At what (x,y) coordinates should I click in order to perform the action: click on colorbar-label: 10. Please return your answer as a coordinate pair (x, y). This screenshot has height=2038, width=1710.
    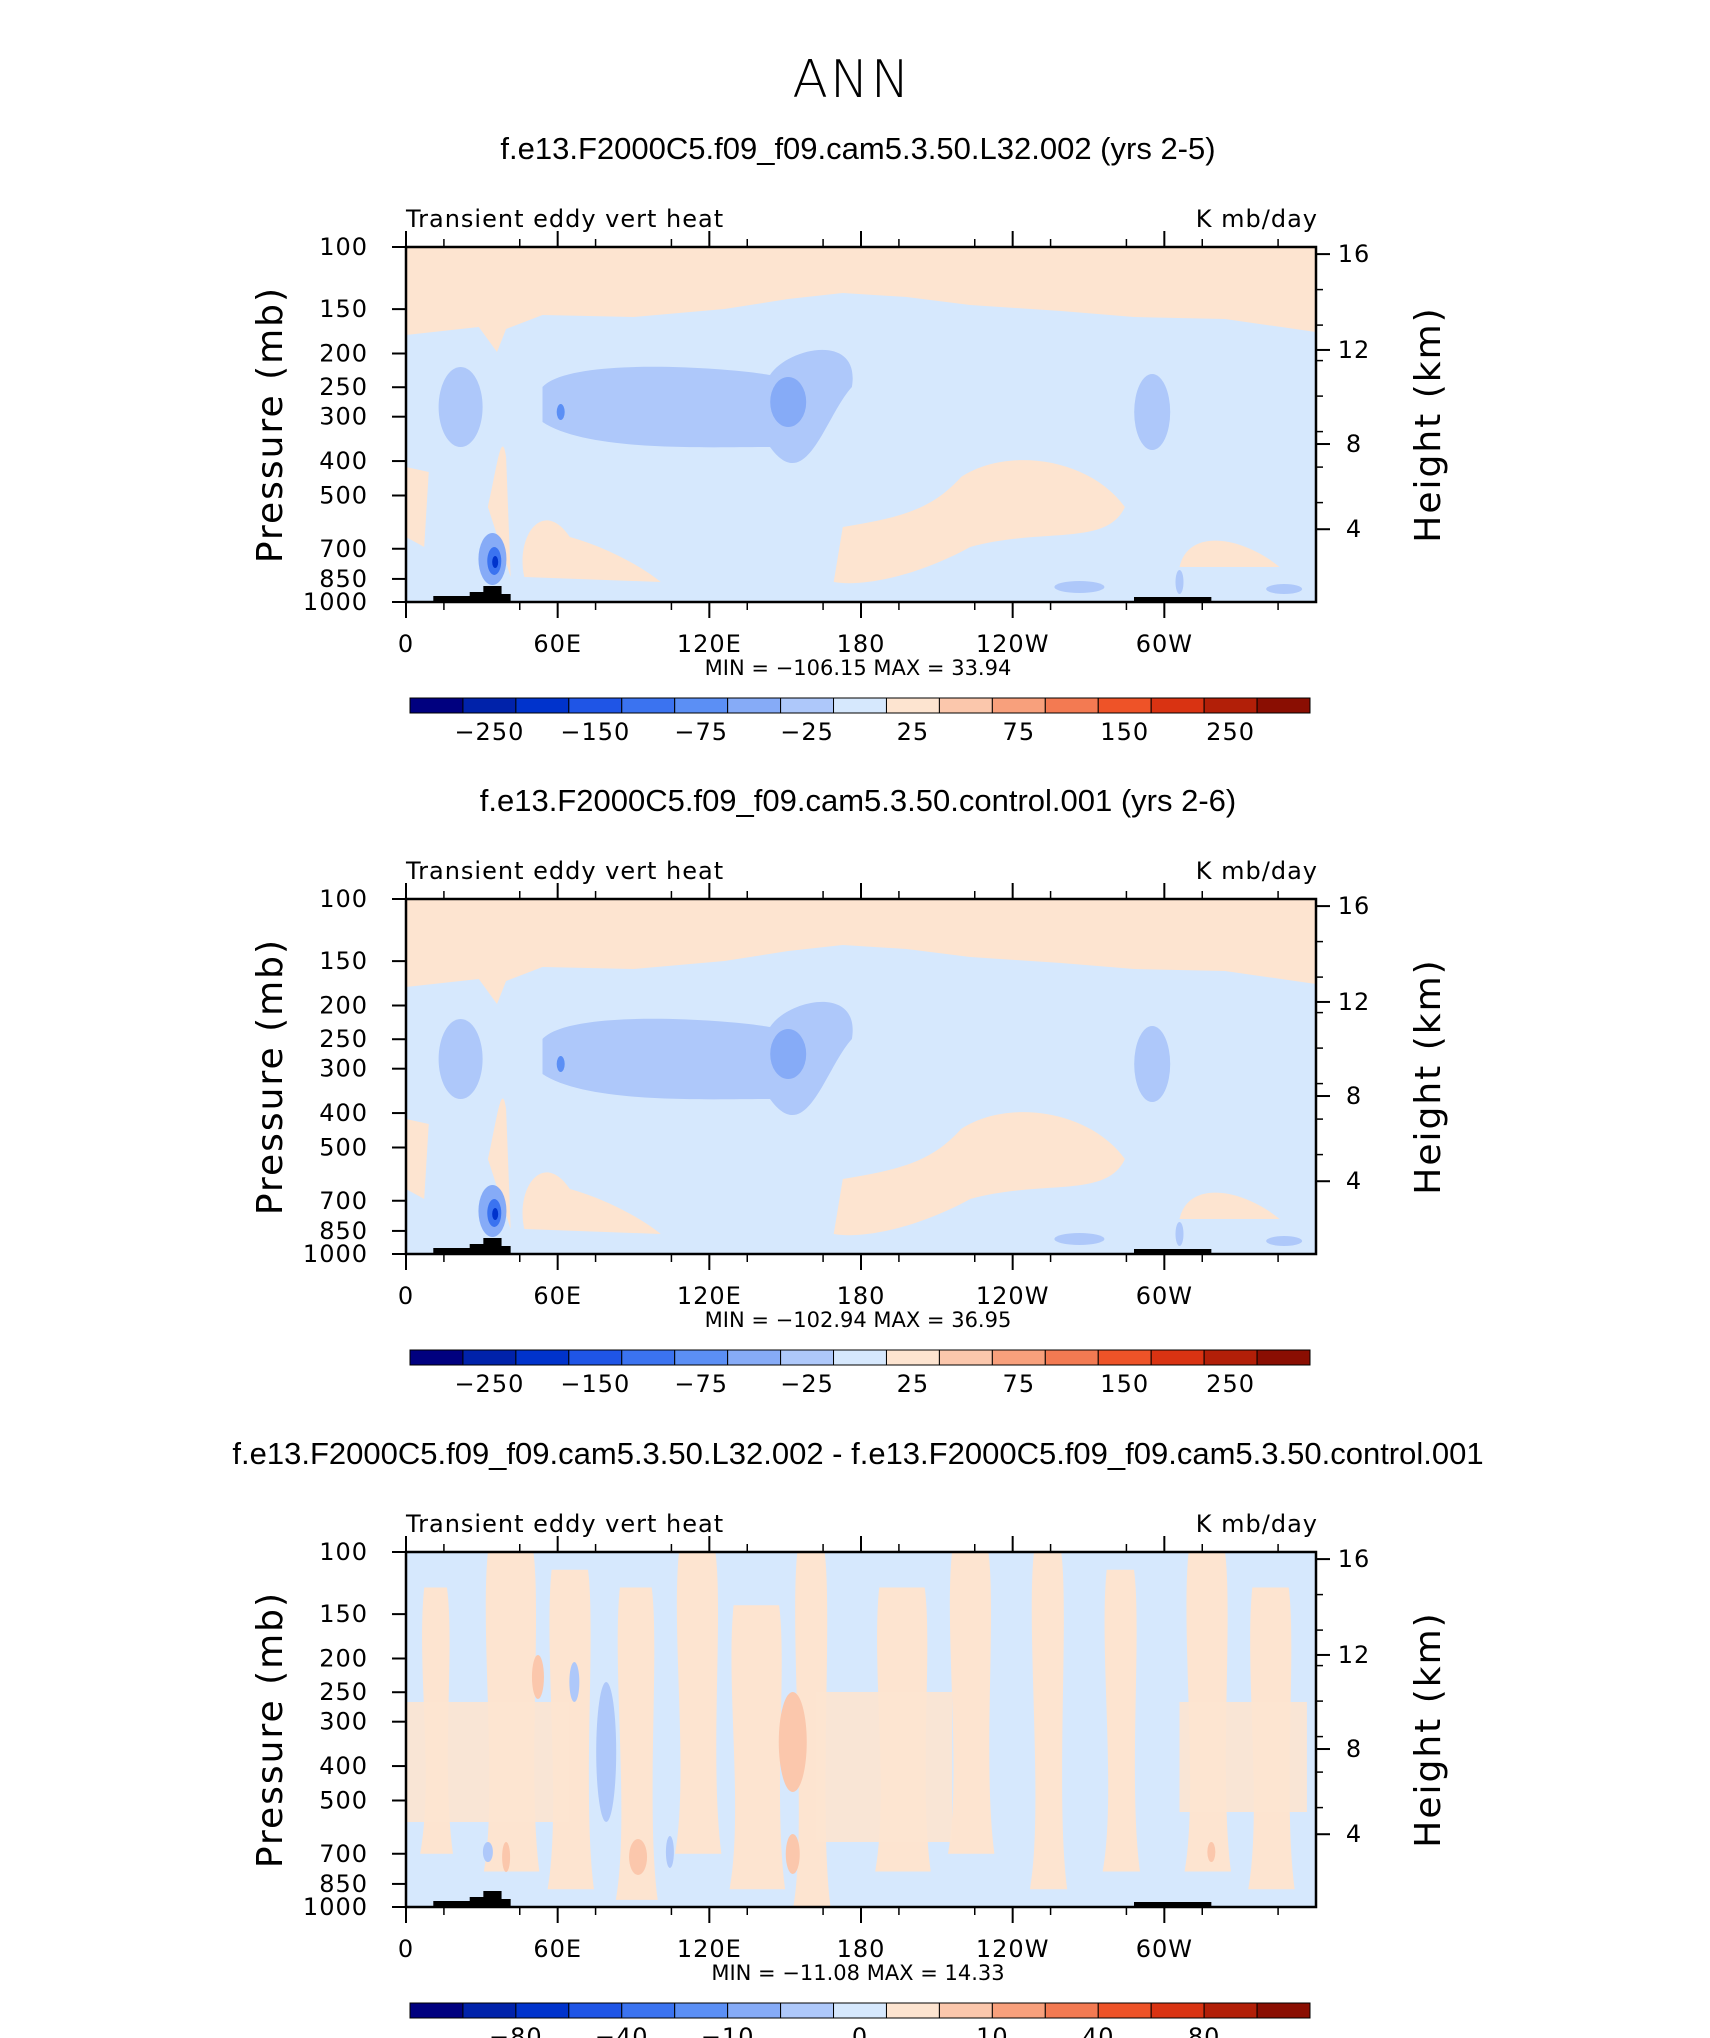
    Looking at the image, I should click on (992, 2030).